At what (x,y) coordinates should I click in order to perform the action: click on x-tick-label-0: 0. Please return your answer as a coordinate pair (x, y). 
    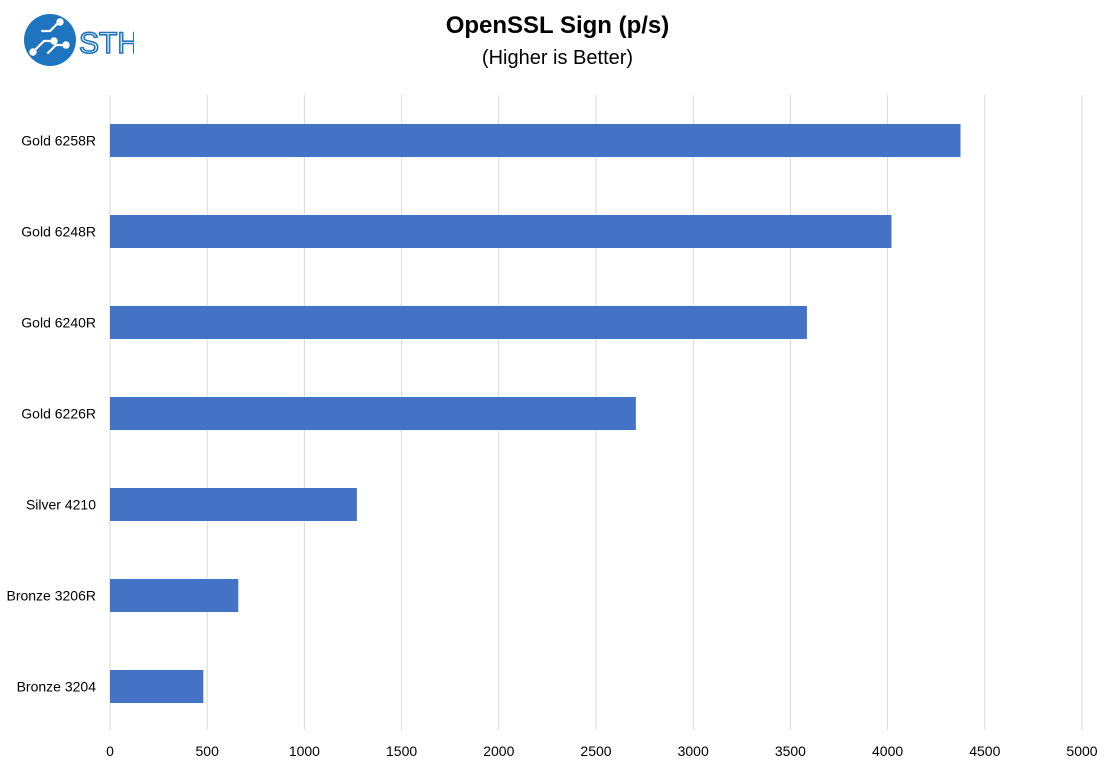
    Looking at the image, I should click on (110, 751).